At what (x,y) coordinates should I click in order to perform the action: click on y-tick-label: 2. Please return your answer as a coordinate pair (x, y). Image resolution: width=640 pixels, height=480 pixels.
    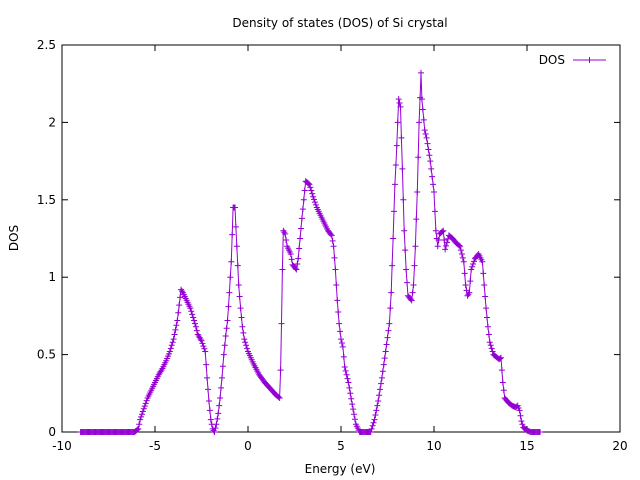
    Looking at the image, I should click on (52, 122).